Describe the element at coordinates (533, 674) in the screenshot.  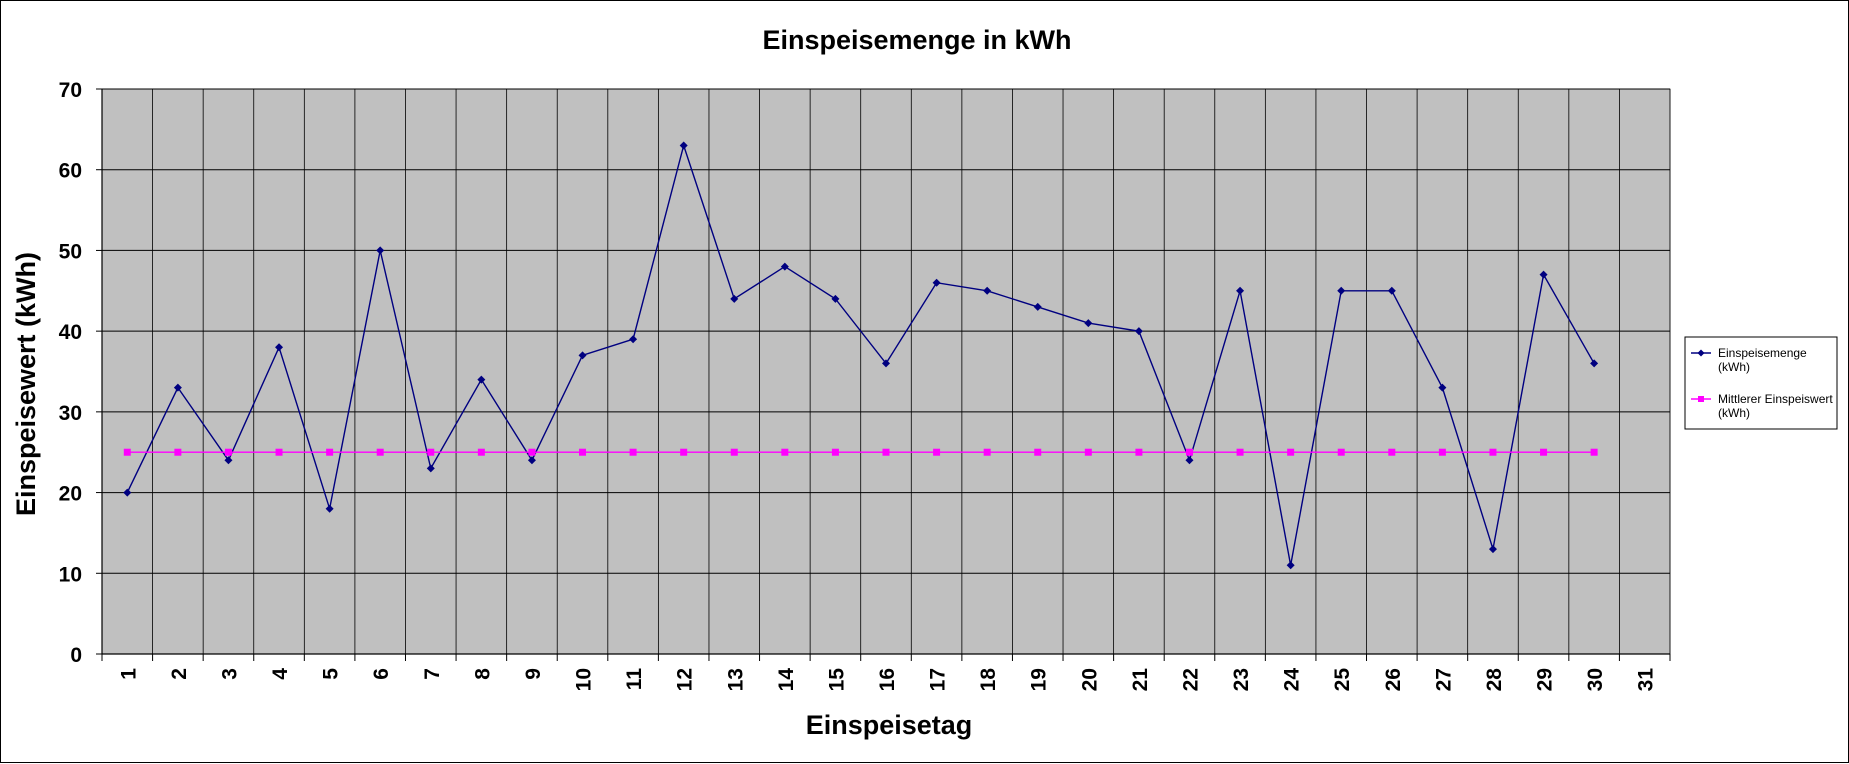
I see `x-tick-label: 9` at that location.